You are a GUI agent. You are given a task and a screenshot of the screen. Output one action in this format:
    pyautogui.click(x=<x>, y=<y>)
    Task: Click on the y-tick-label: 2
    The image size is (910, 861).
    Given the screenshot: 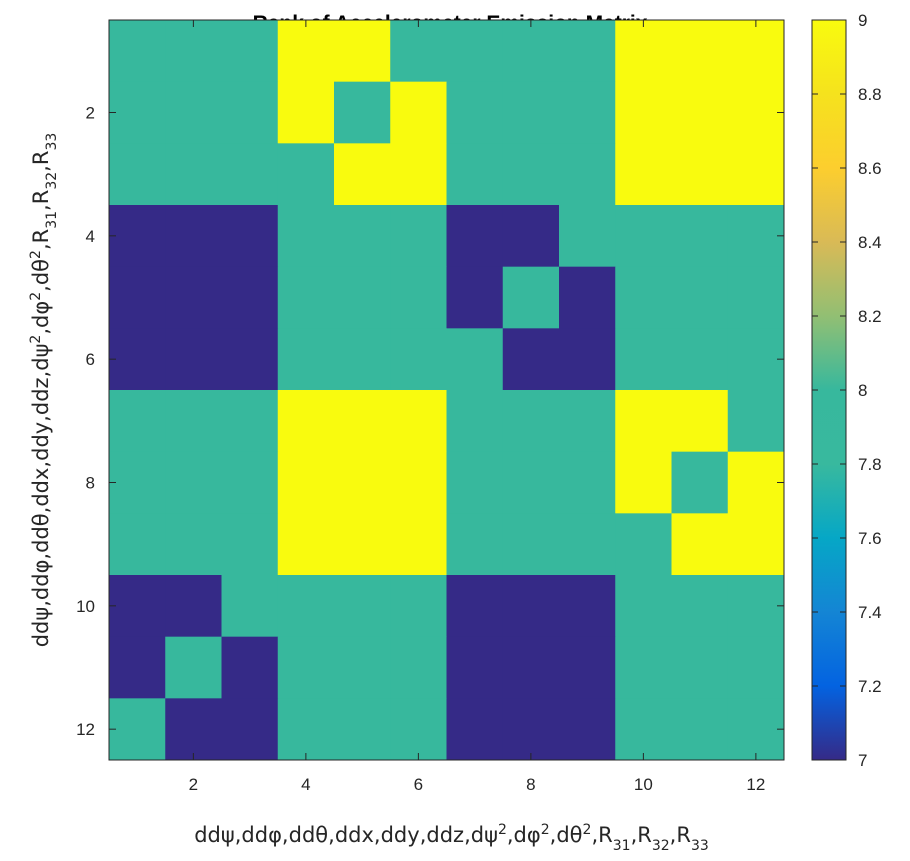 What is the action you would take?
    pyautogui.click(x=90, y=113)
    